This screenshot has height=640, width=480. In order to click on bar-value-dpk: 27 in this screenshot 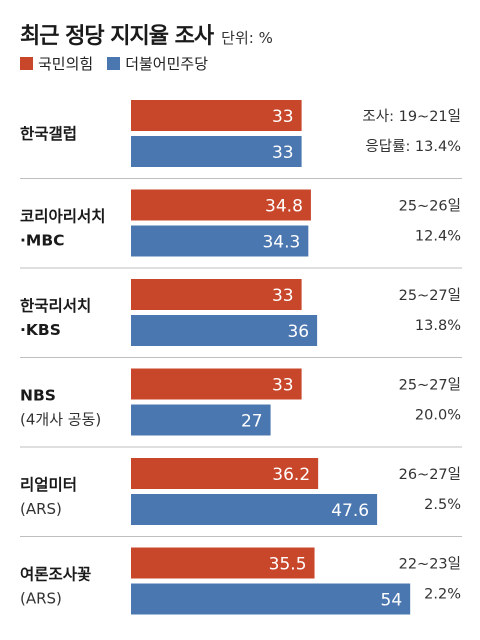, I will do `click(252, 422)`.